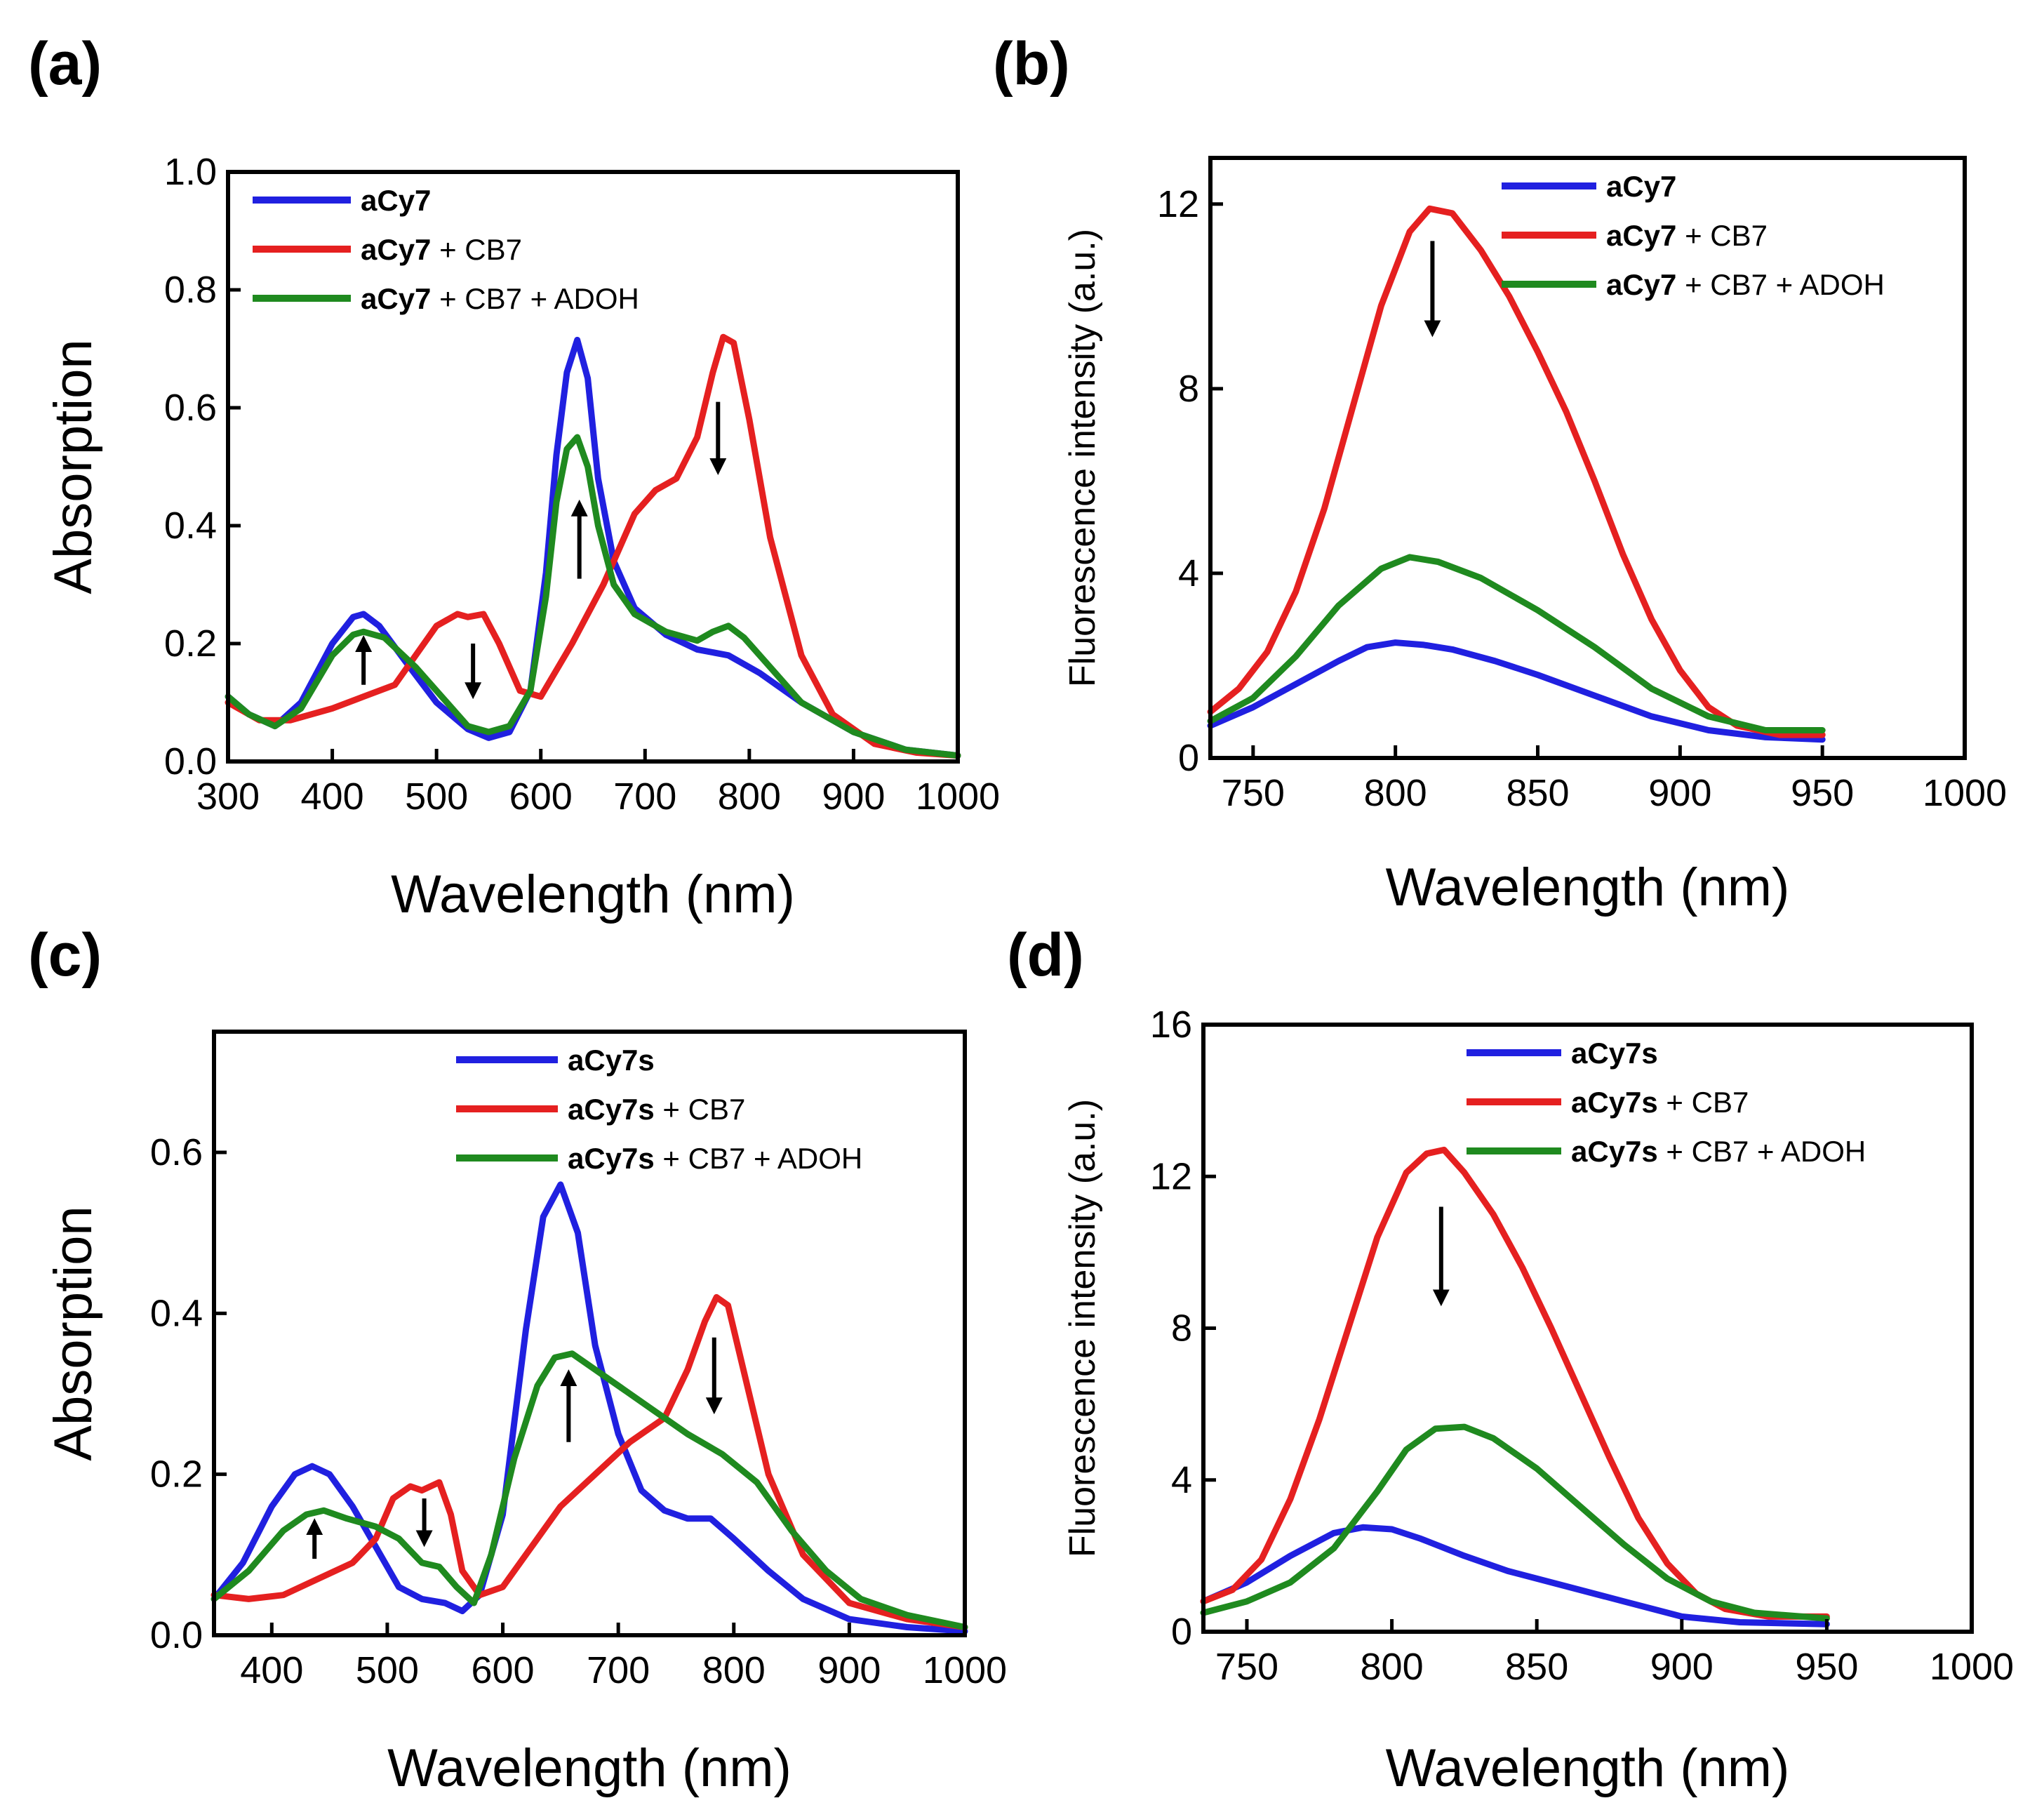 This screenshot has width=2044, height=1817. Describe the element at coordinates (1188, 758) in the screenshot. I see `y-tick-label: 0` at that location.